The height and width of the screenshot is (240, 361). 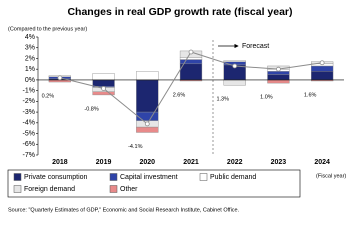 What do you see at coordinates (266, 98) in the screenshot?
I see `value-label: 1.0%` at bounding box center [266, 98].